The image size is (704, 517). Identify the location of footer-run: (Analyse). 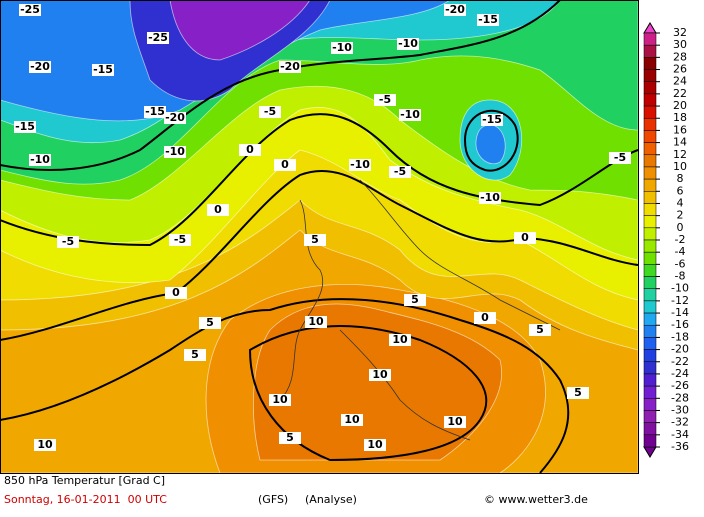
(331, 499).